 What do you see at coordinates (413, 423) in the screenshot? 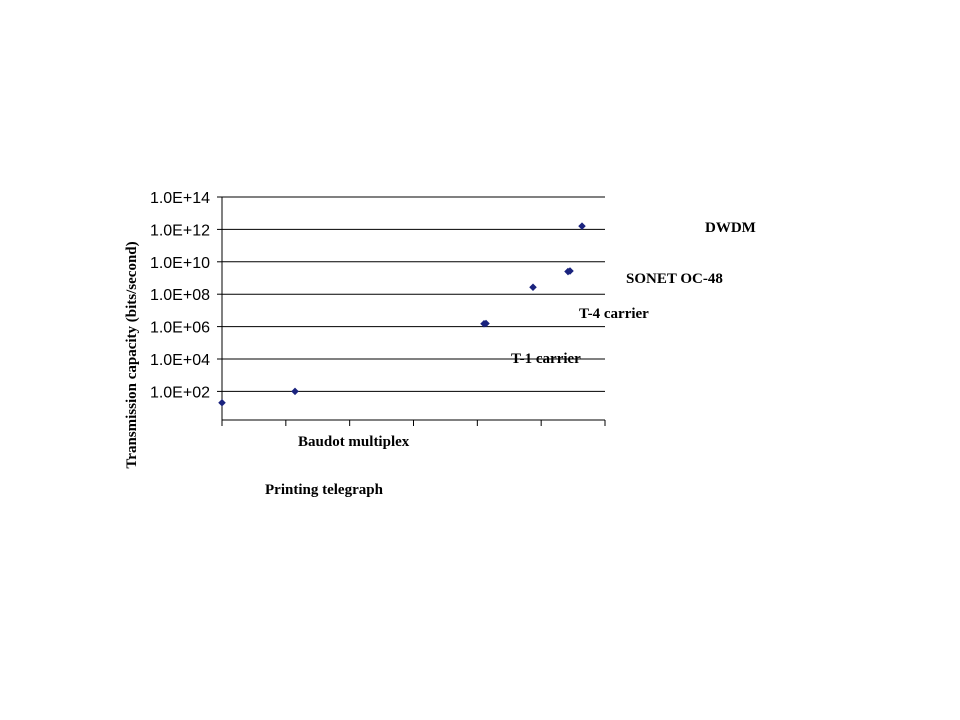
I see `x-ticks` at bounding box center [413, 423].